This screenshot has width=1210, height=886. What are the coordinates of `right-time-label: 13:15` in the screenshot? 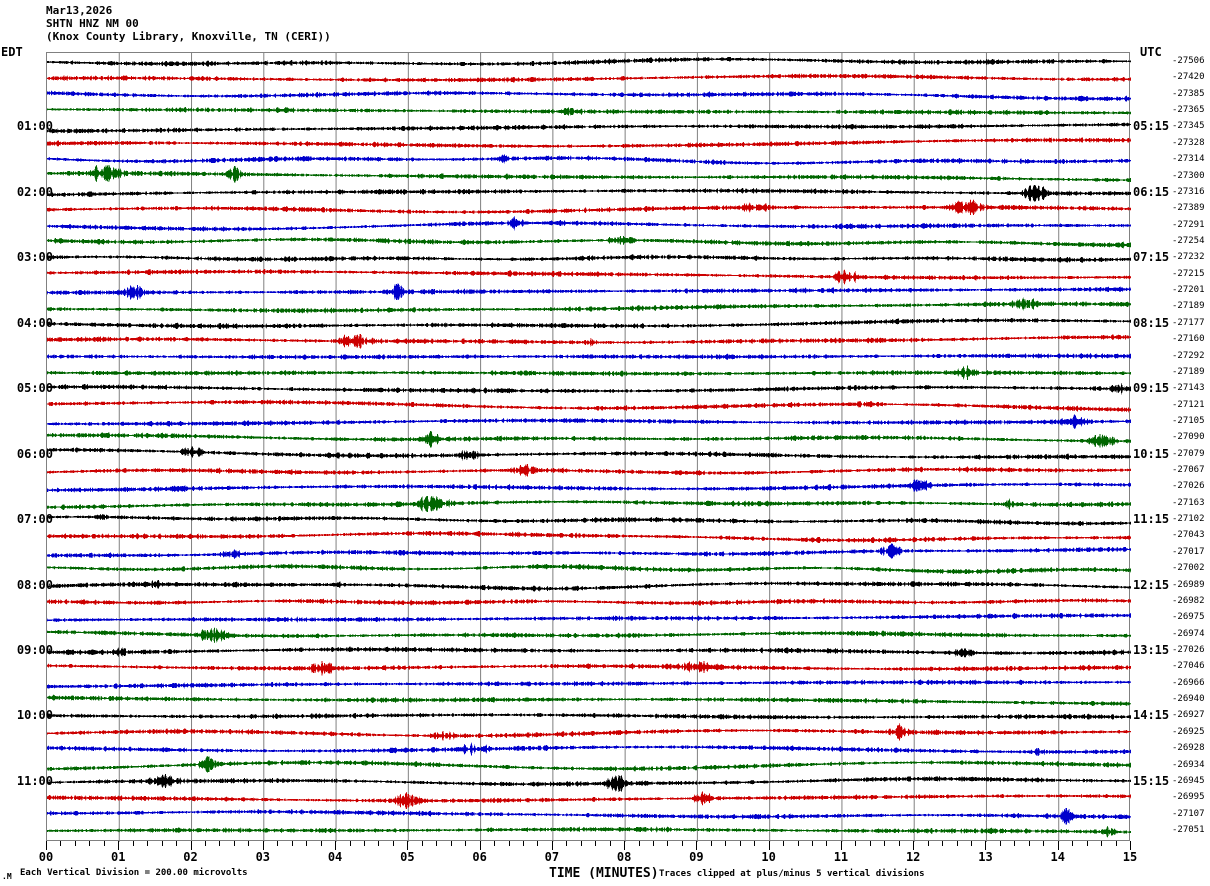 It's located at (1151, 650).